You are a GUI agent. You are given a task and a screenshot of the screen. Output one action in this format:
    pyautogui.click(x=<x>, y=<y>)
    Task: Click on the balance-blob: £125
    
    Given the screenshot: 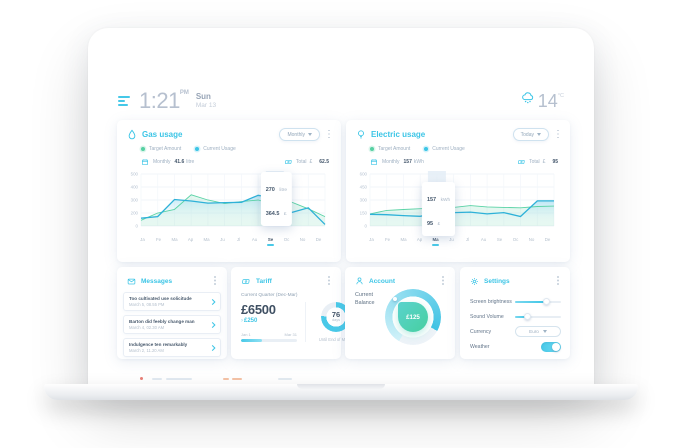 What is the action you would take?
    pyautogui.click(x=413, y=317)
    